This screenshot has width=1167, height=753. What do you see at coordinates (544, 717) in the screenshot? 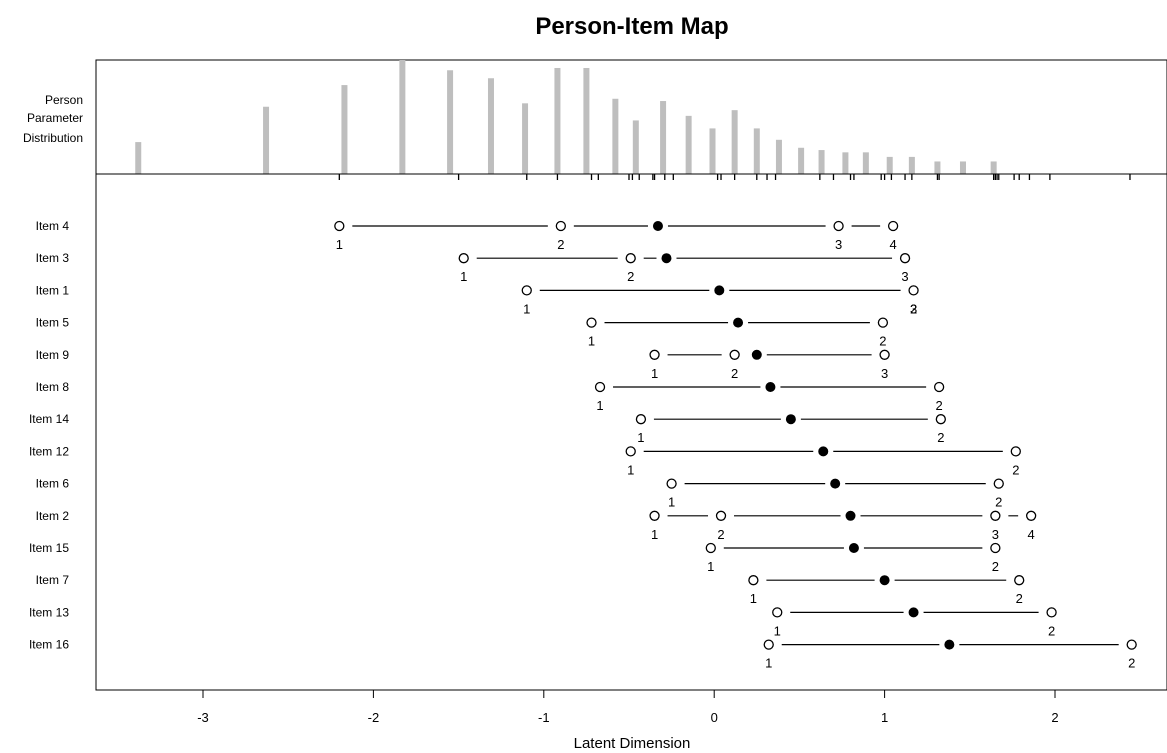
I see `x-axis-tick-label: -1` at bounding box center [544, 717].